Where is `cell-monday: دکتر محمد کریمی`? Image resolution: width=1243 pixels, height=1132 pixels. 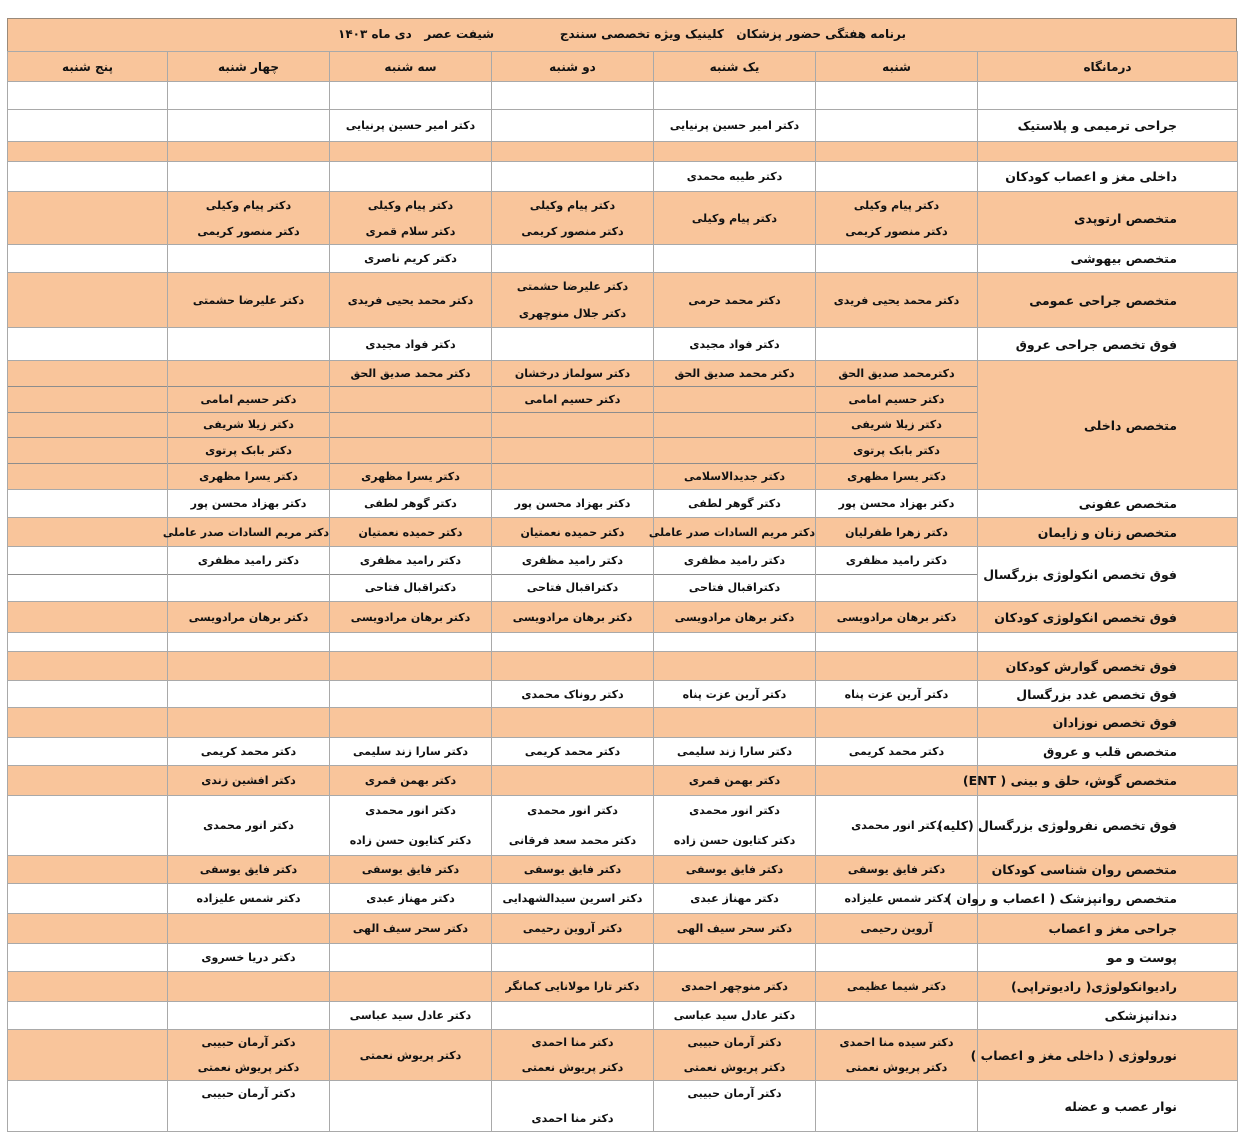
cell-monday: دکتر محمد کریمی is located at coordinates (572, 751).